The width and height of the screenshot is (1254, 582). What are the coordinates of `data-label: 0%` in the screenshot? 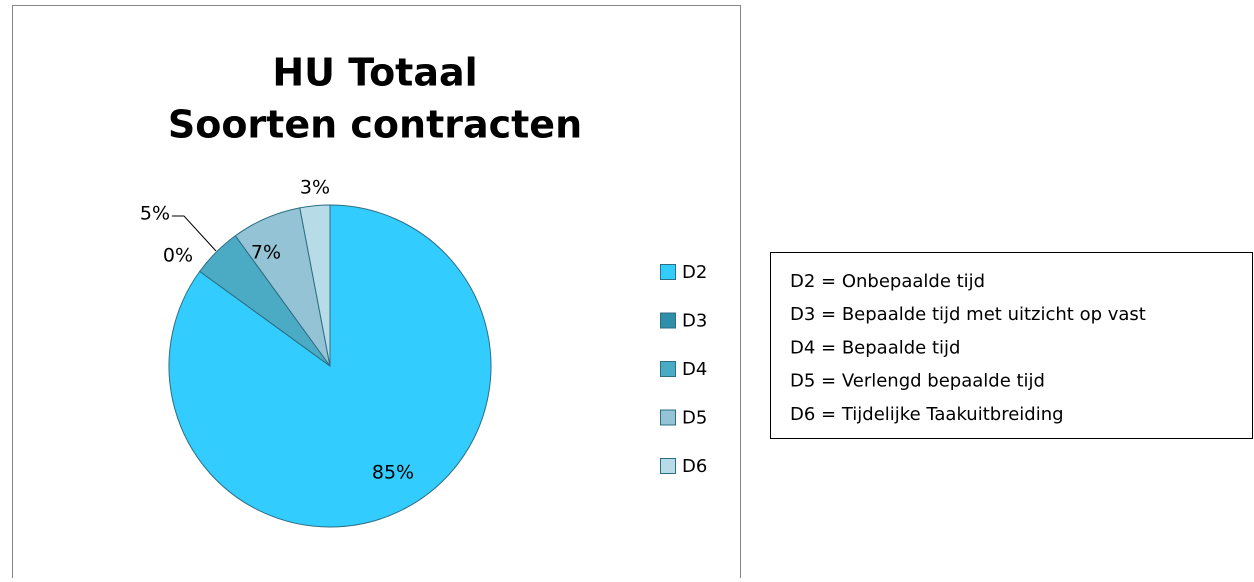 It's located at (178, 256).